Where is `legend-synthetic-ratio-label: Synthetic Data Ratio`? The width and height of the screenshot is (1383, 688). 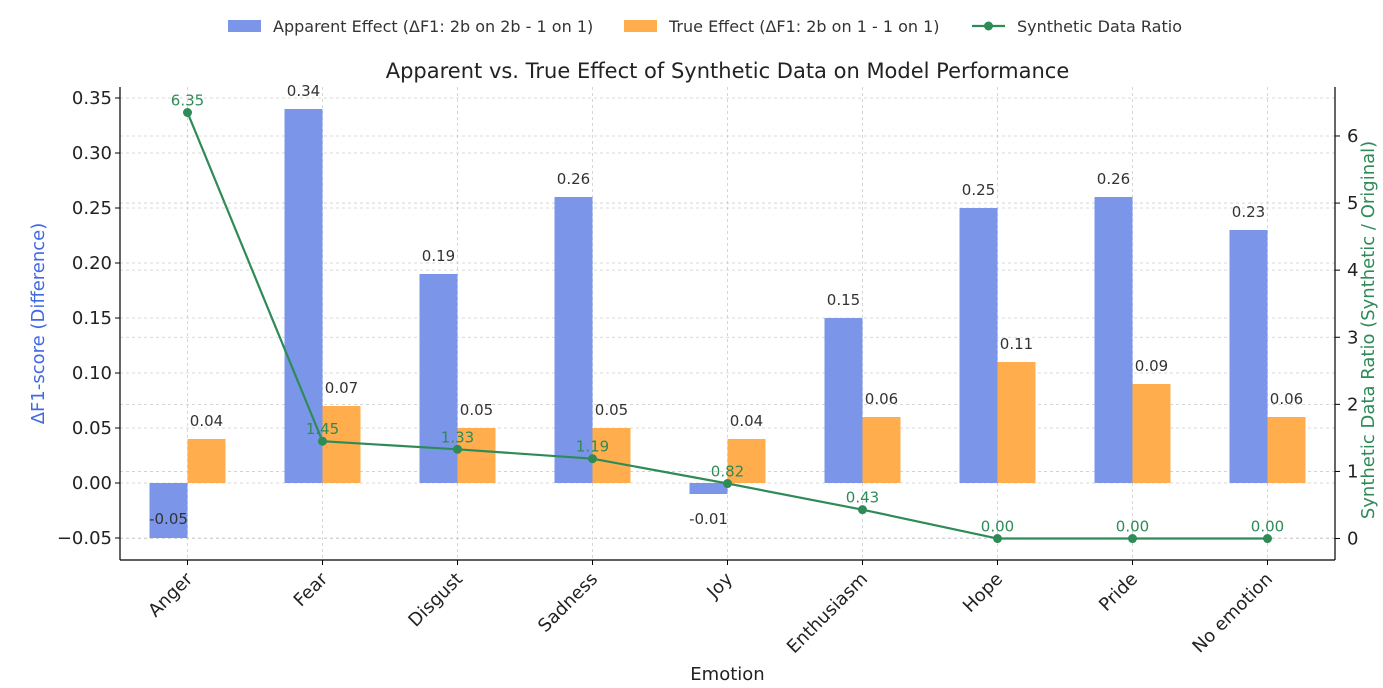 legend-synthetic-ratio-label: Synthetic Data Ratio is located at coordinates (1099, 26).